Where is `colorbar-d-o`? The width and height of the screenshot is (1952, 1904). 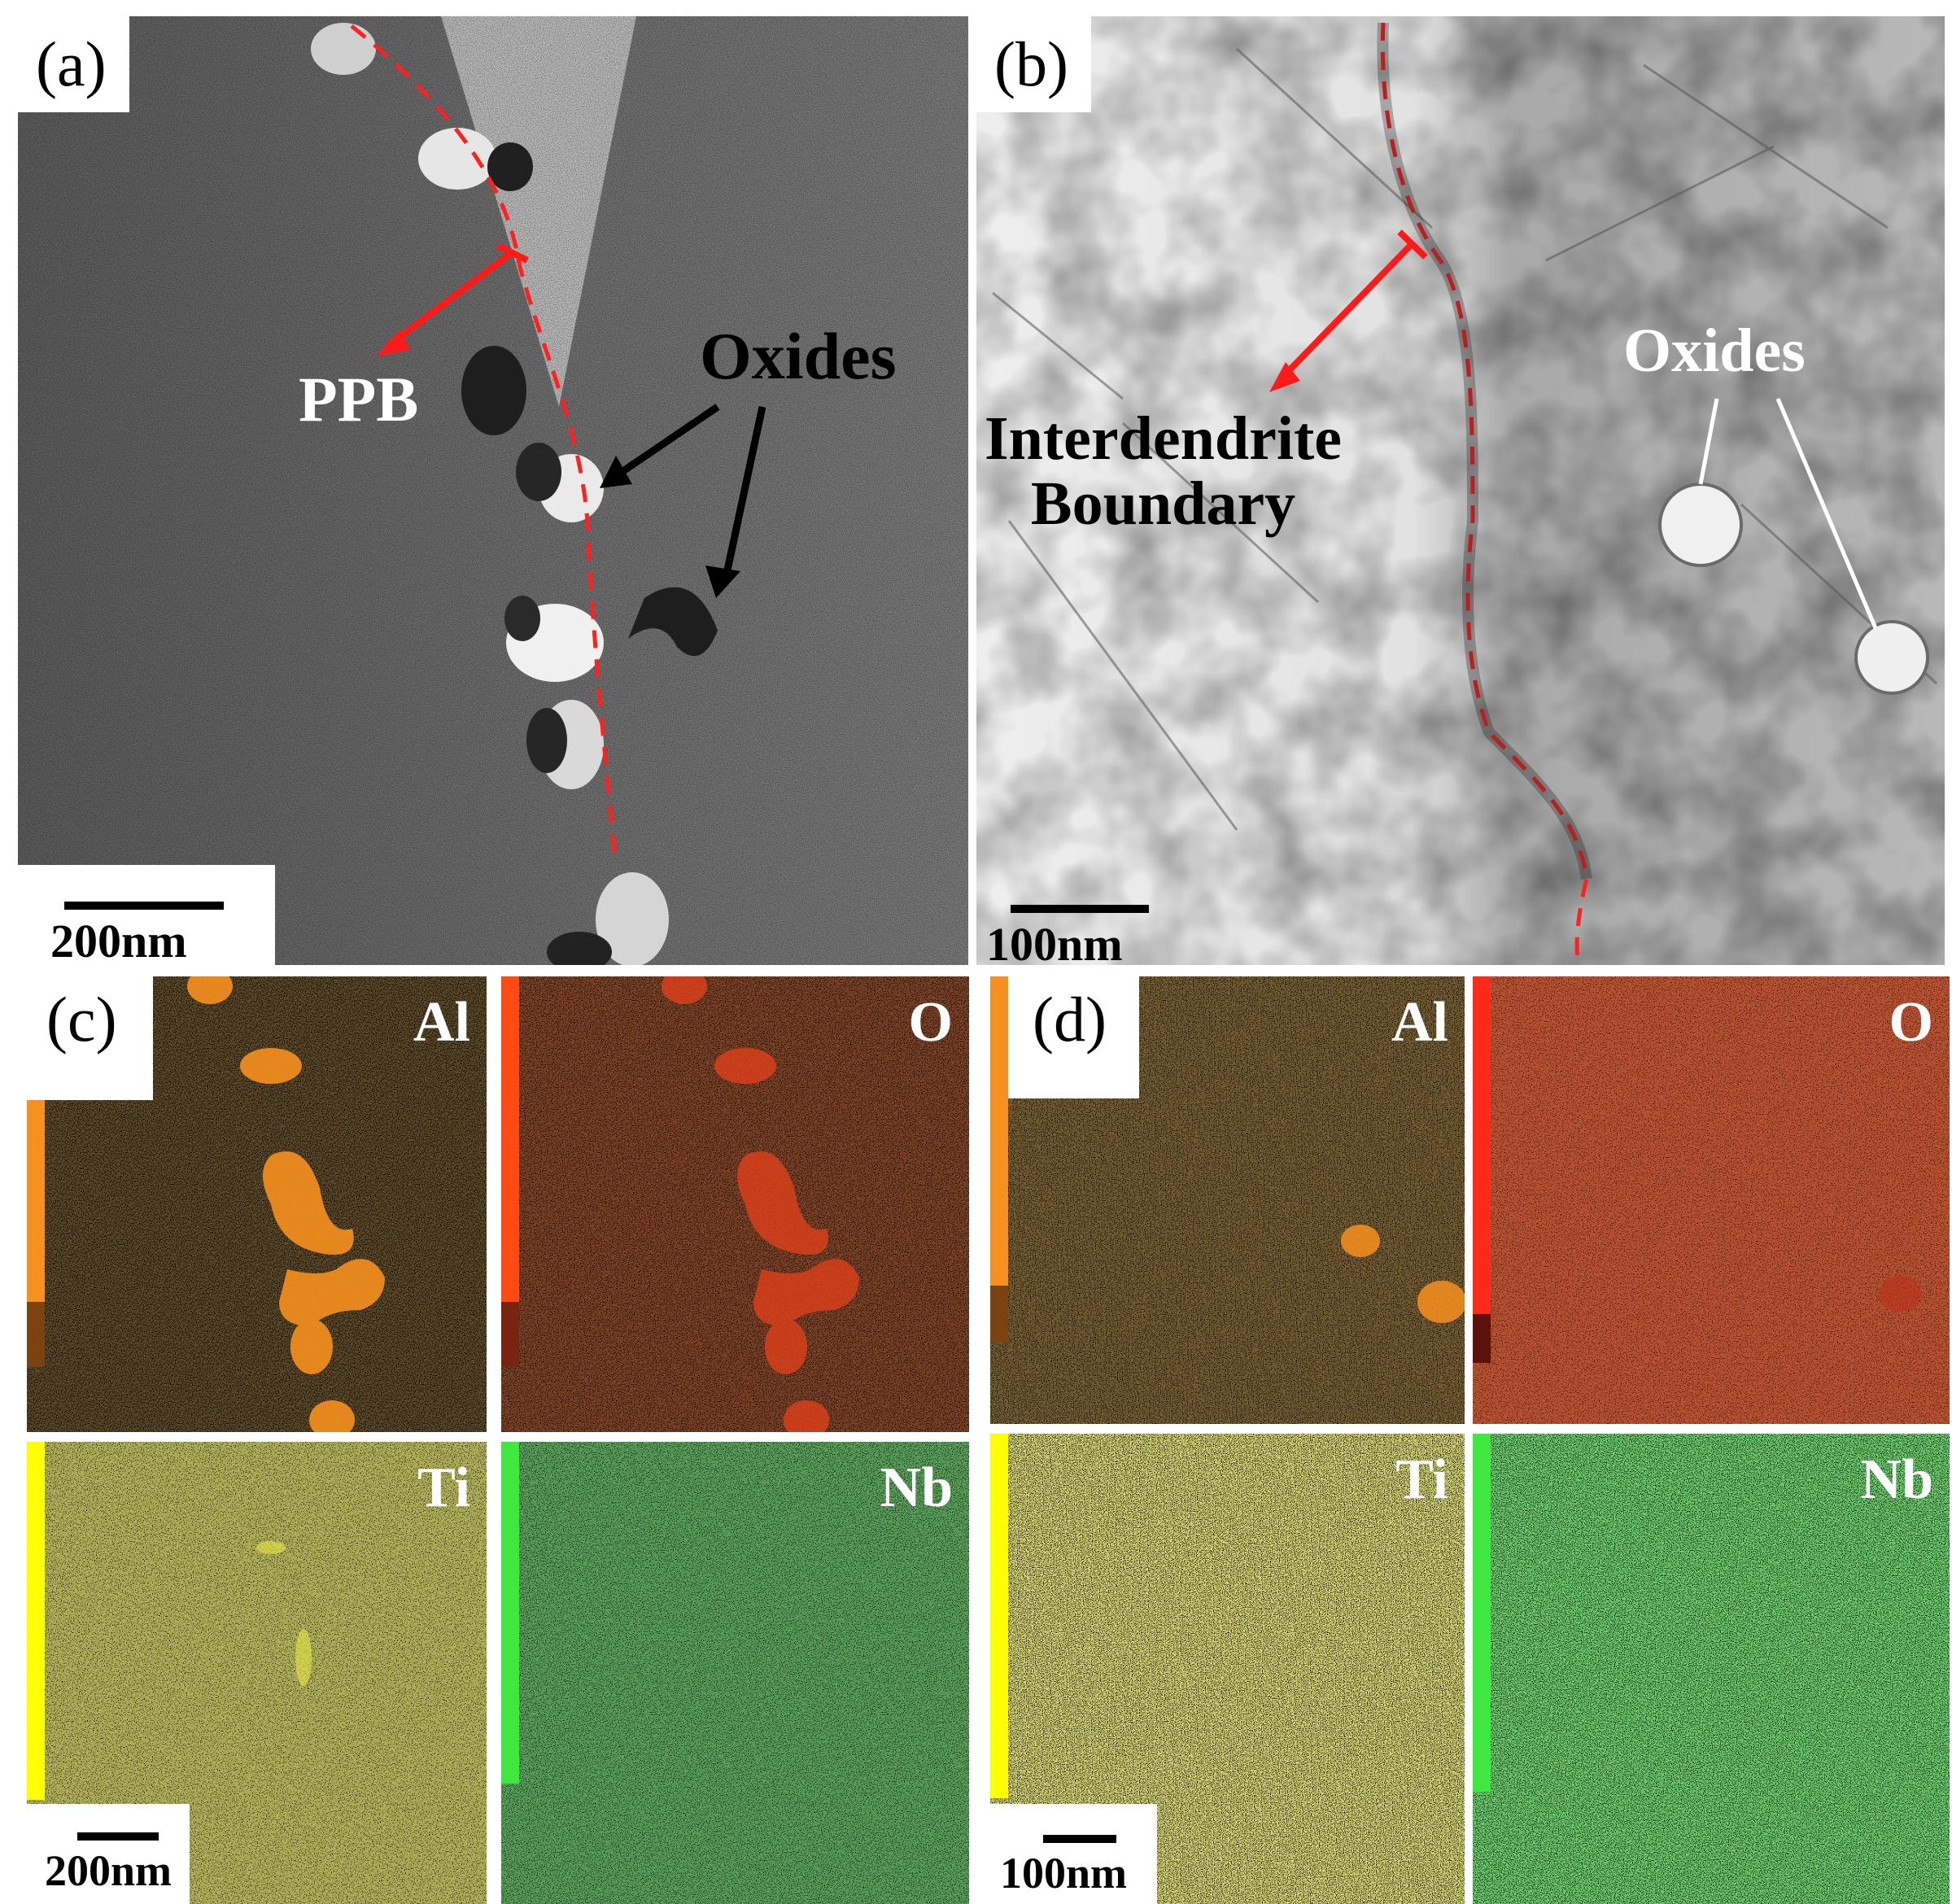 colorbar-d-o is located at coordinates (1482, 1145).